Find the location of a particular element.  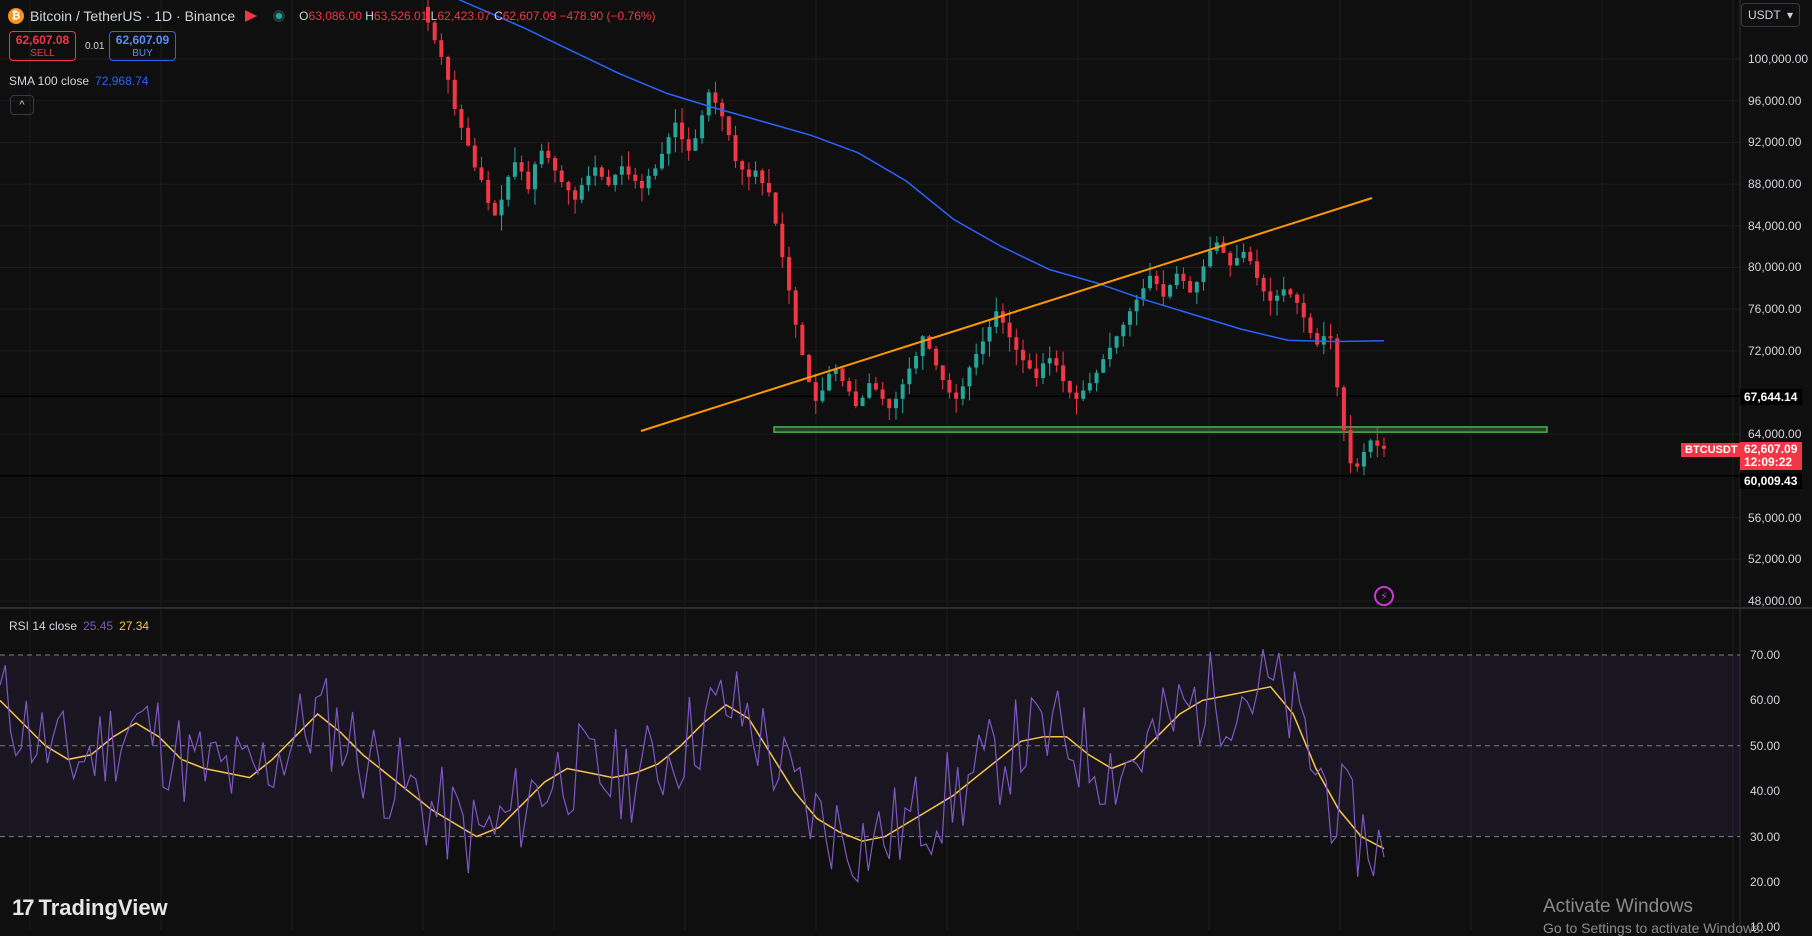

flag-icon is located at coordinates (251, 16).